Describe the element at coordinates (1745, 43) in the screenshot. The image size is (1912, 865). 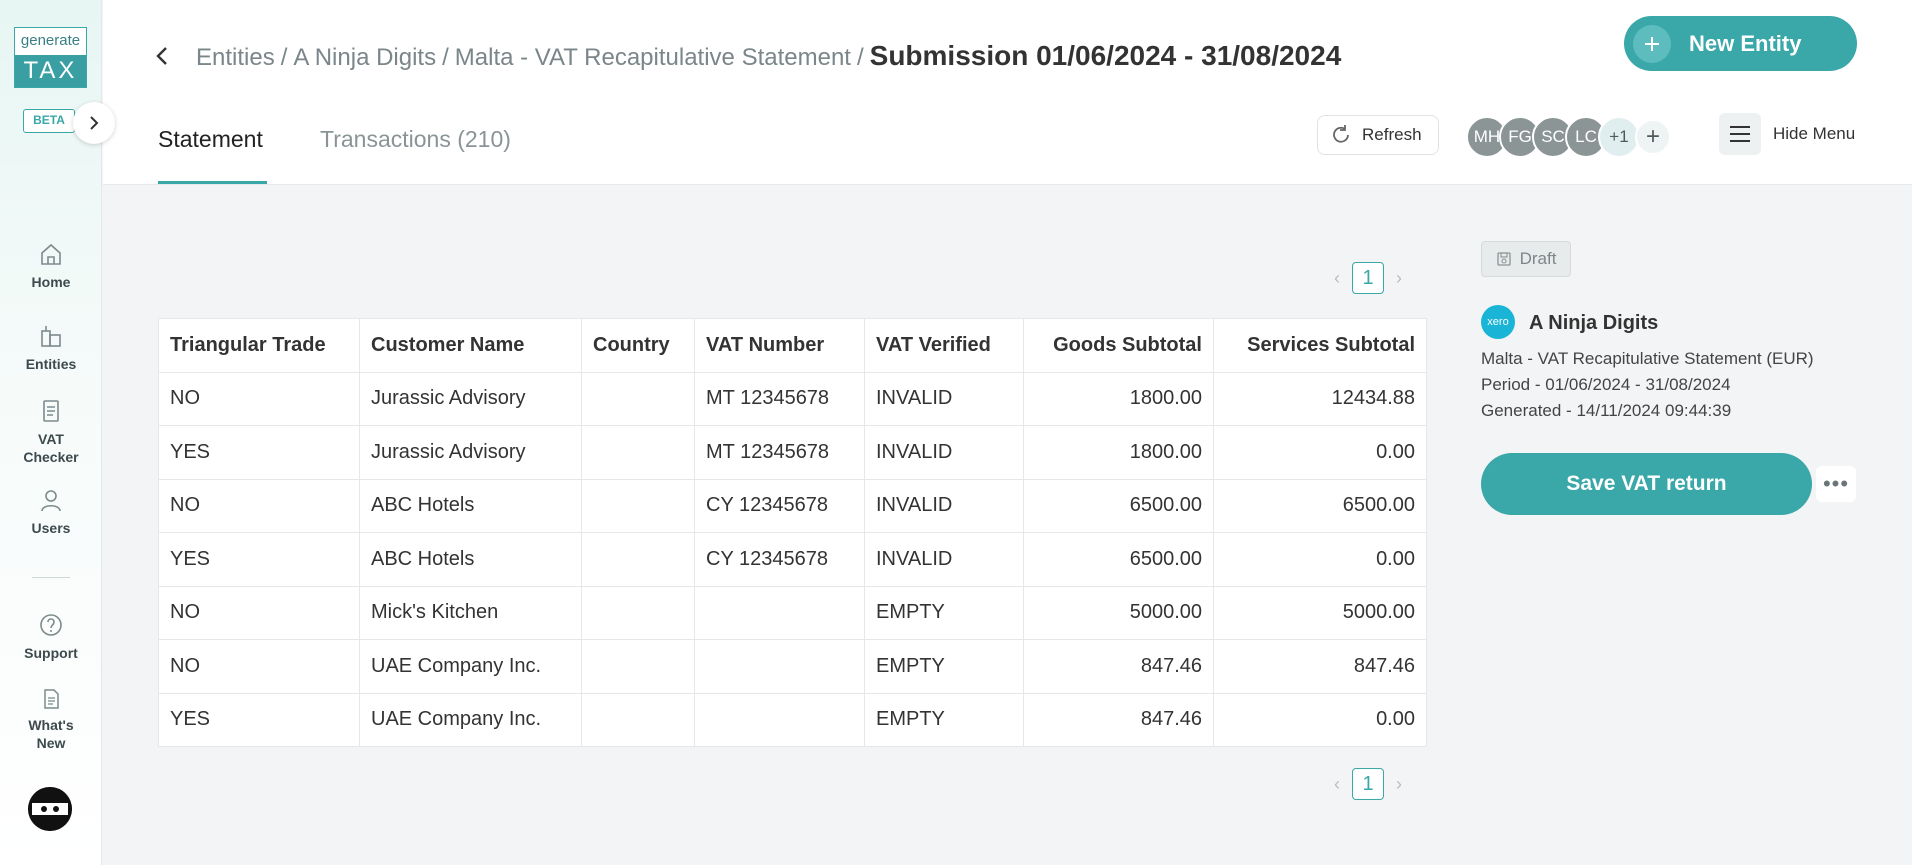
I see `new-entity-label: New Entity` at that location.